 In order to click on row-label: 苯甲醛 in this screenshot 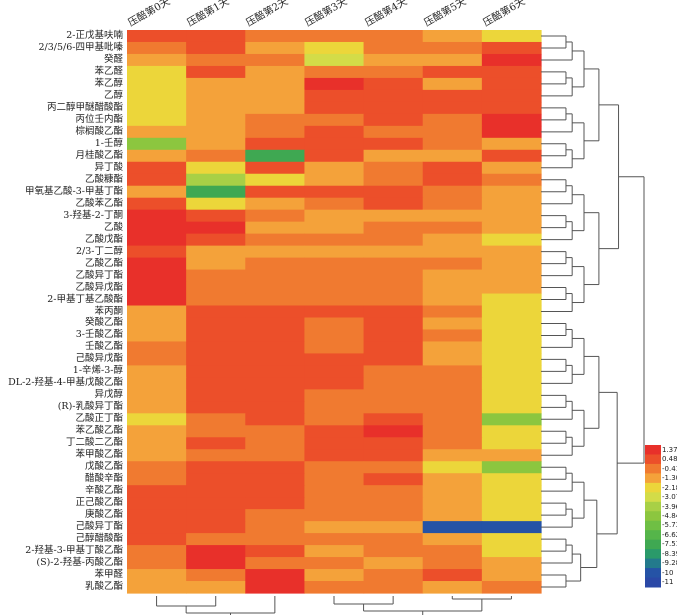, I will do `click(108, 575)`.